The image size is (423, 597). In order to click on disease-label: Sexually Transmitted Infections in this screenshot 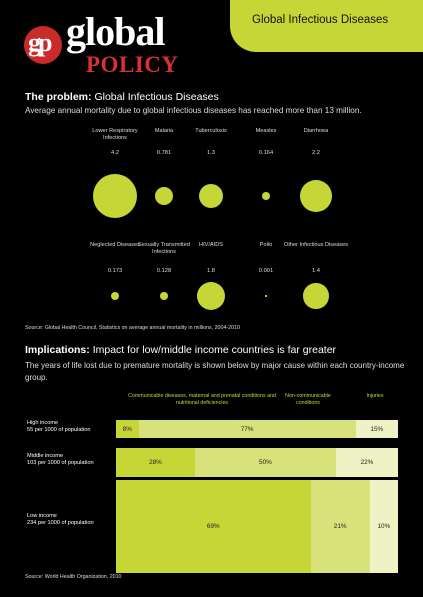, I will do `click(164, 248)`.